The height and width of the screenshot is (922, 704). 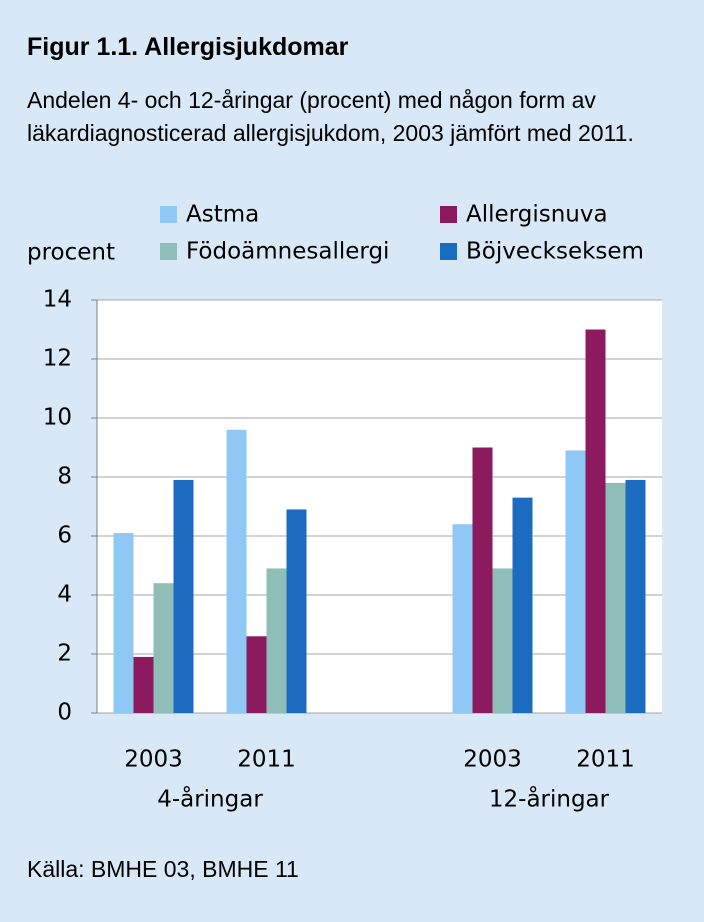 I want to click on y-tick-label: 2, so click(x=64, y=654).